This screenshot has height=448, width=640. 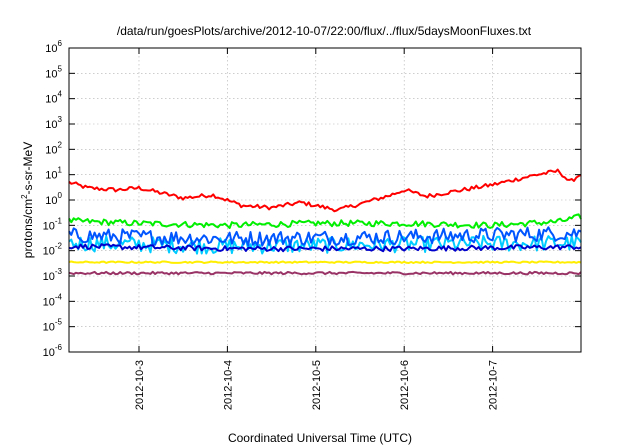 I want to click on y-axis-label-pre: protons/cm, so click(x=28, y=228).